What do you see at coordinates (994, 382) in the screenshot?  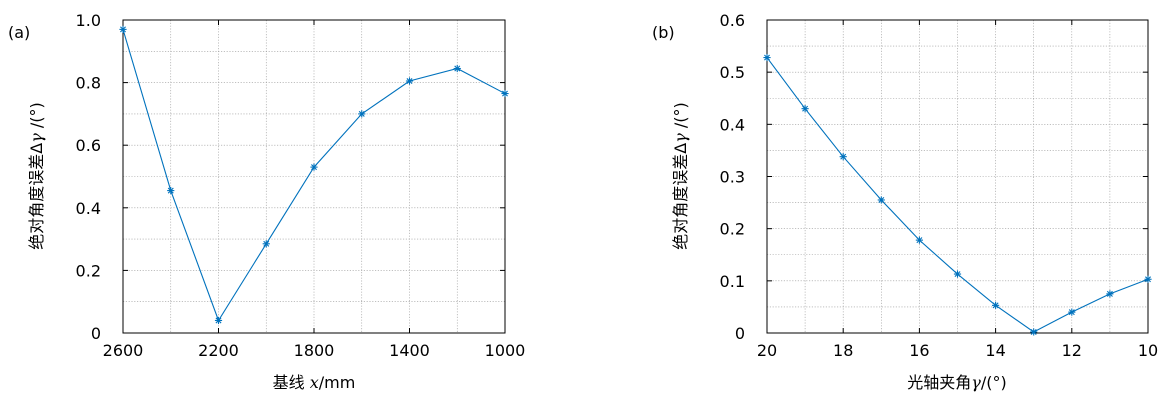 I see `chart-b-x-axis-label-part: /(°)` at bounding box center [994, 382].